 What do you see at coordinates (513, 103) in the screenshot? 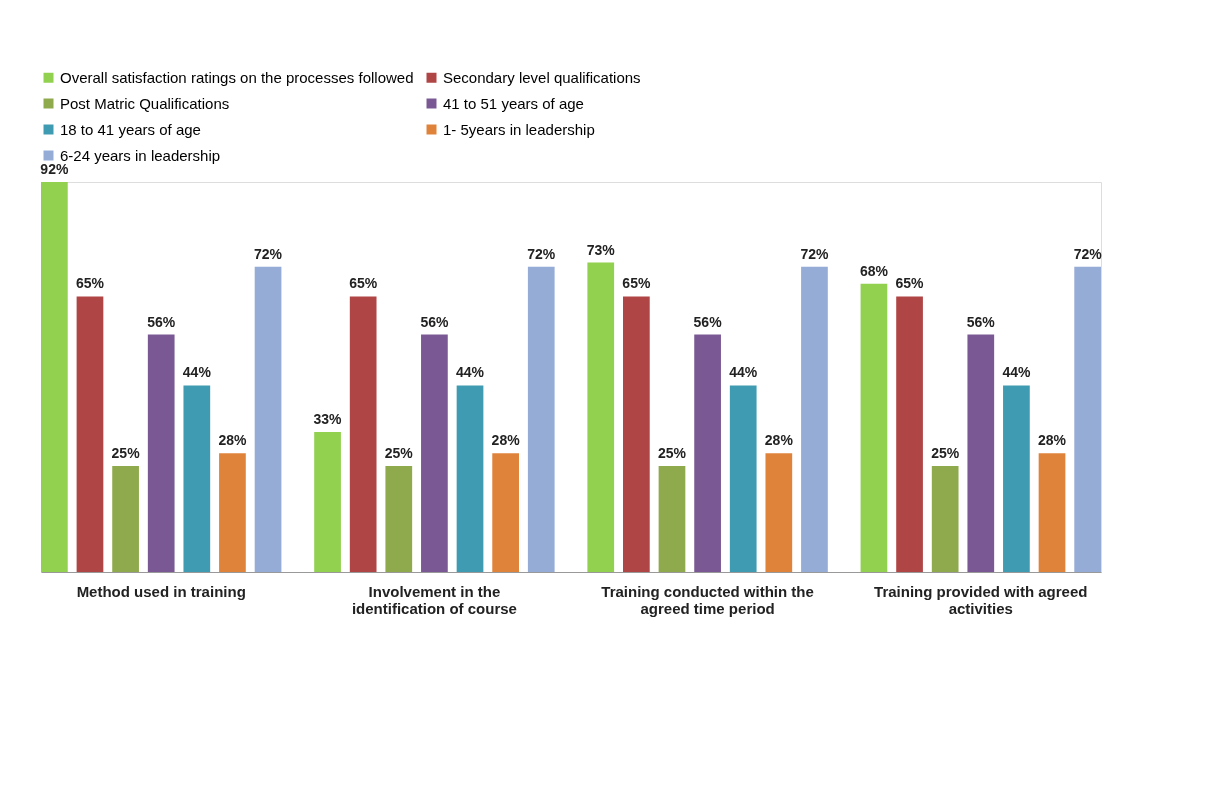
I see `legend-label: 41 to 51 years of age` at bounding box center [513, 103].